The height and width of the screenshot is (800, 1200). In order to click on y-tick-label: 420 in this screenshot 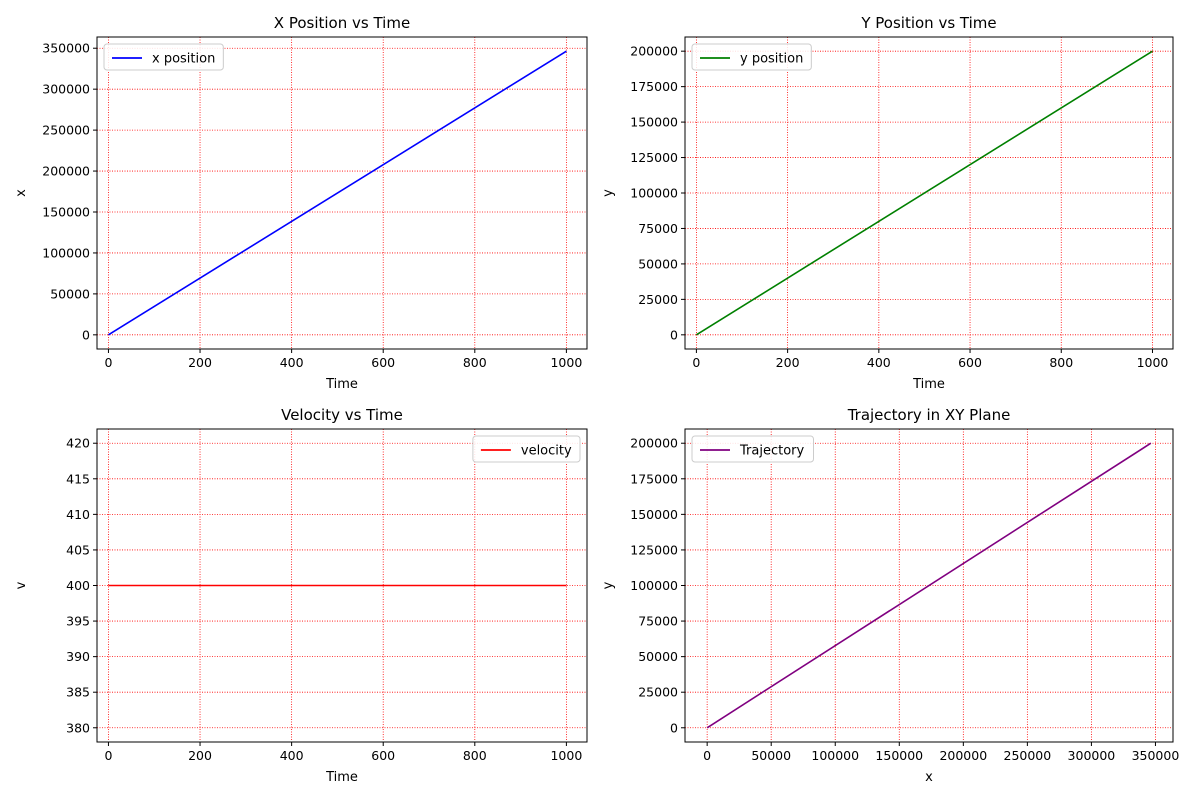, I will do `click(78, 443)`.